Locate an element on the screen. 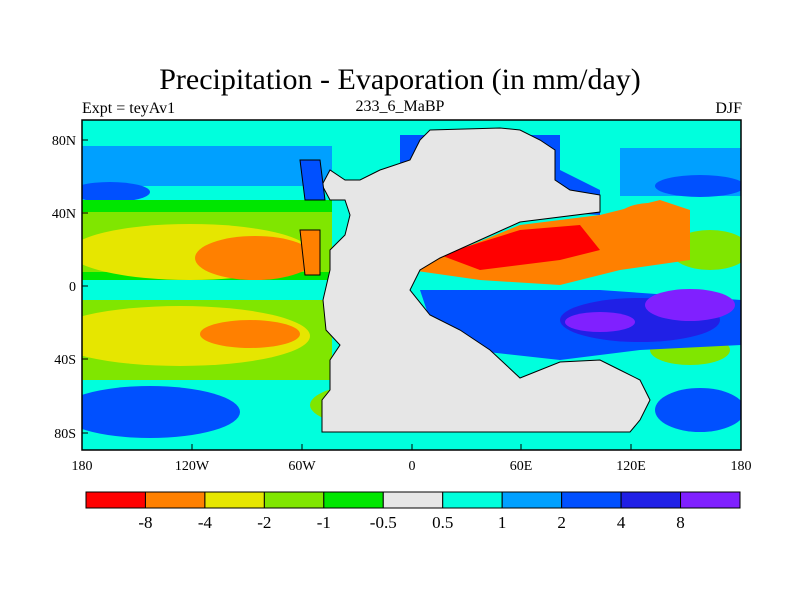 The width and height of the screenshot is (800, 600). colorbar-label: 8 is located at coordinates (680, 522).